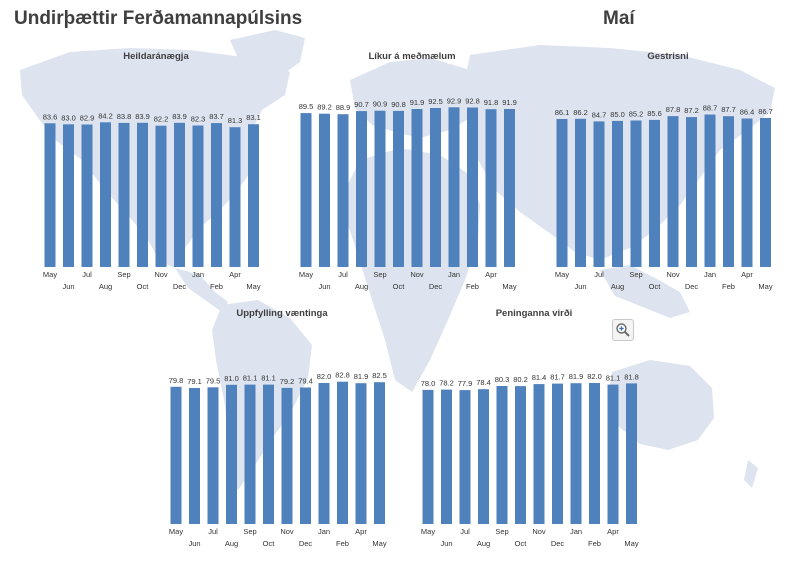  I want to click on data-label: 82.5, so click(379, 375).